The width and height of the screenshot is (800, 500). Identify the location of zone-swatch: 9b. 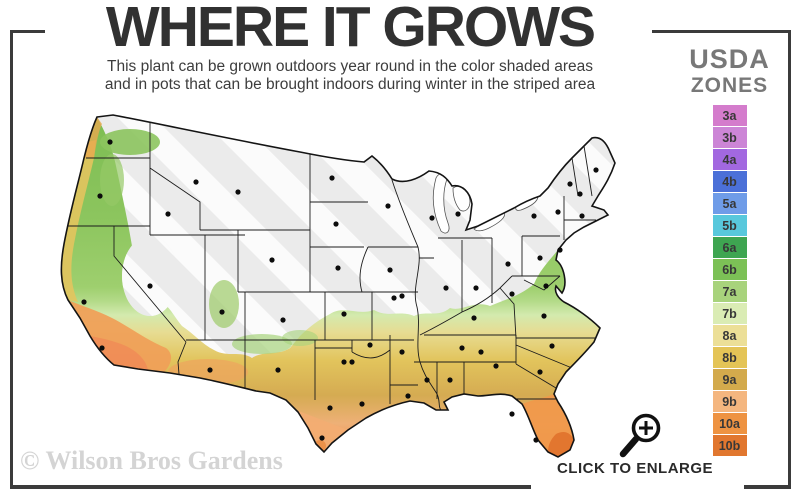
(729, 401).